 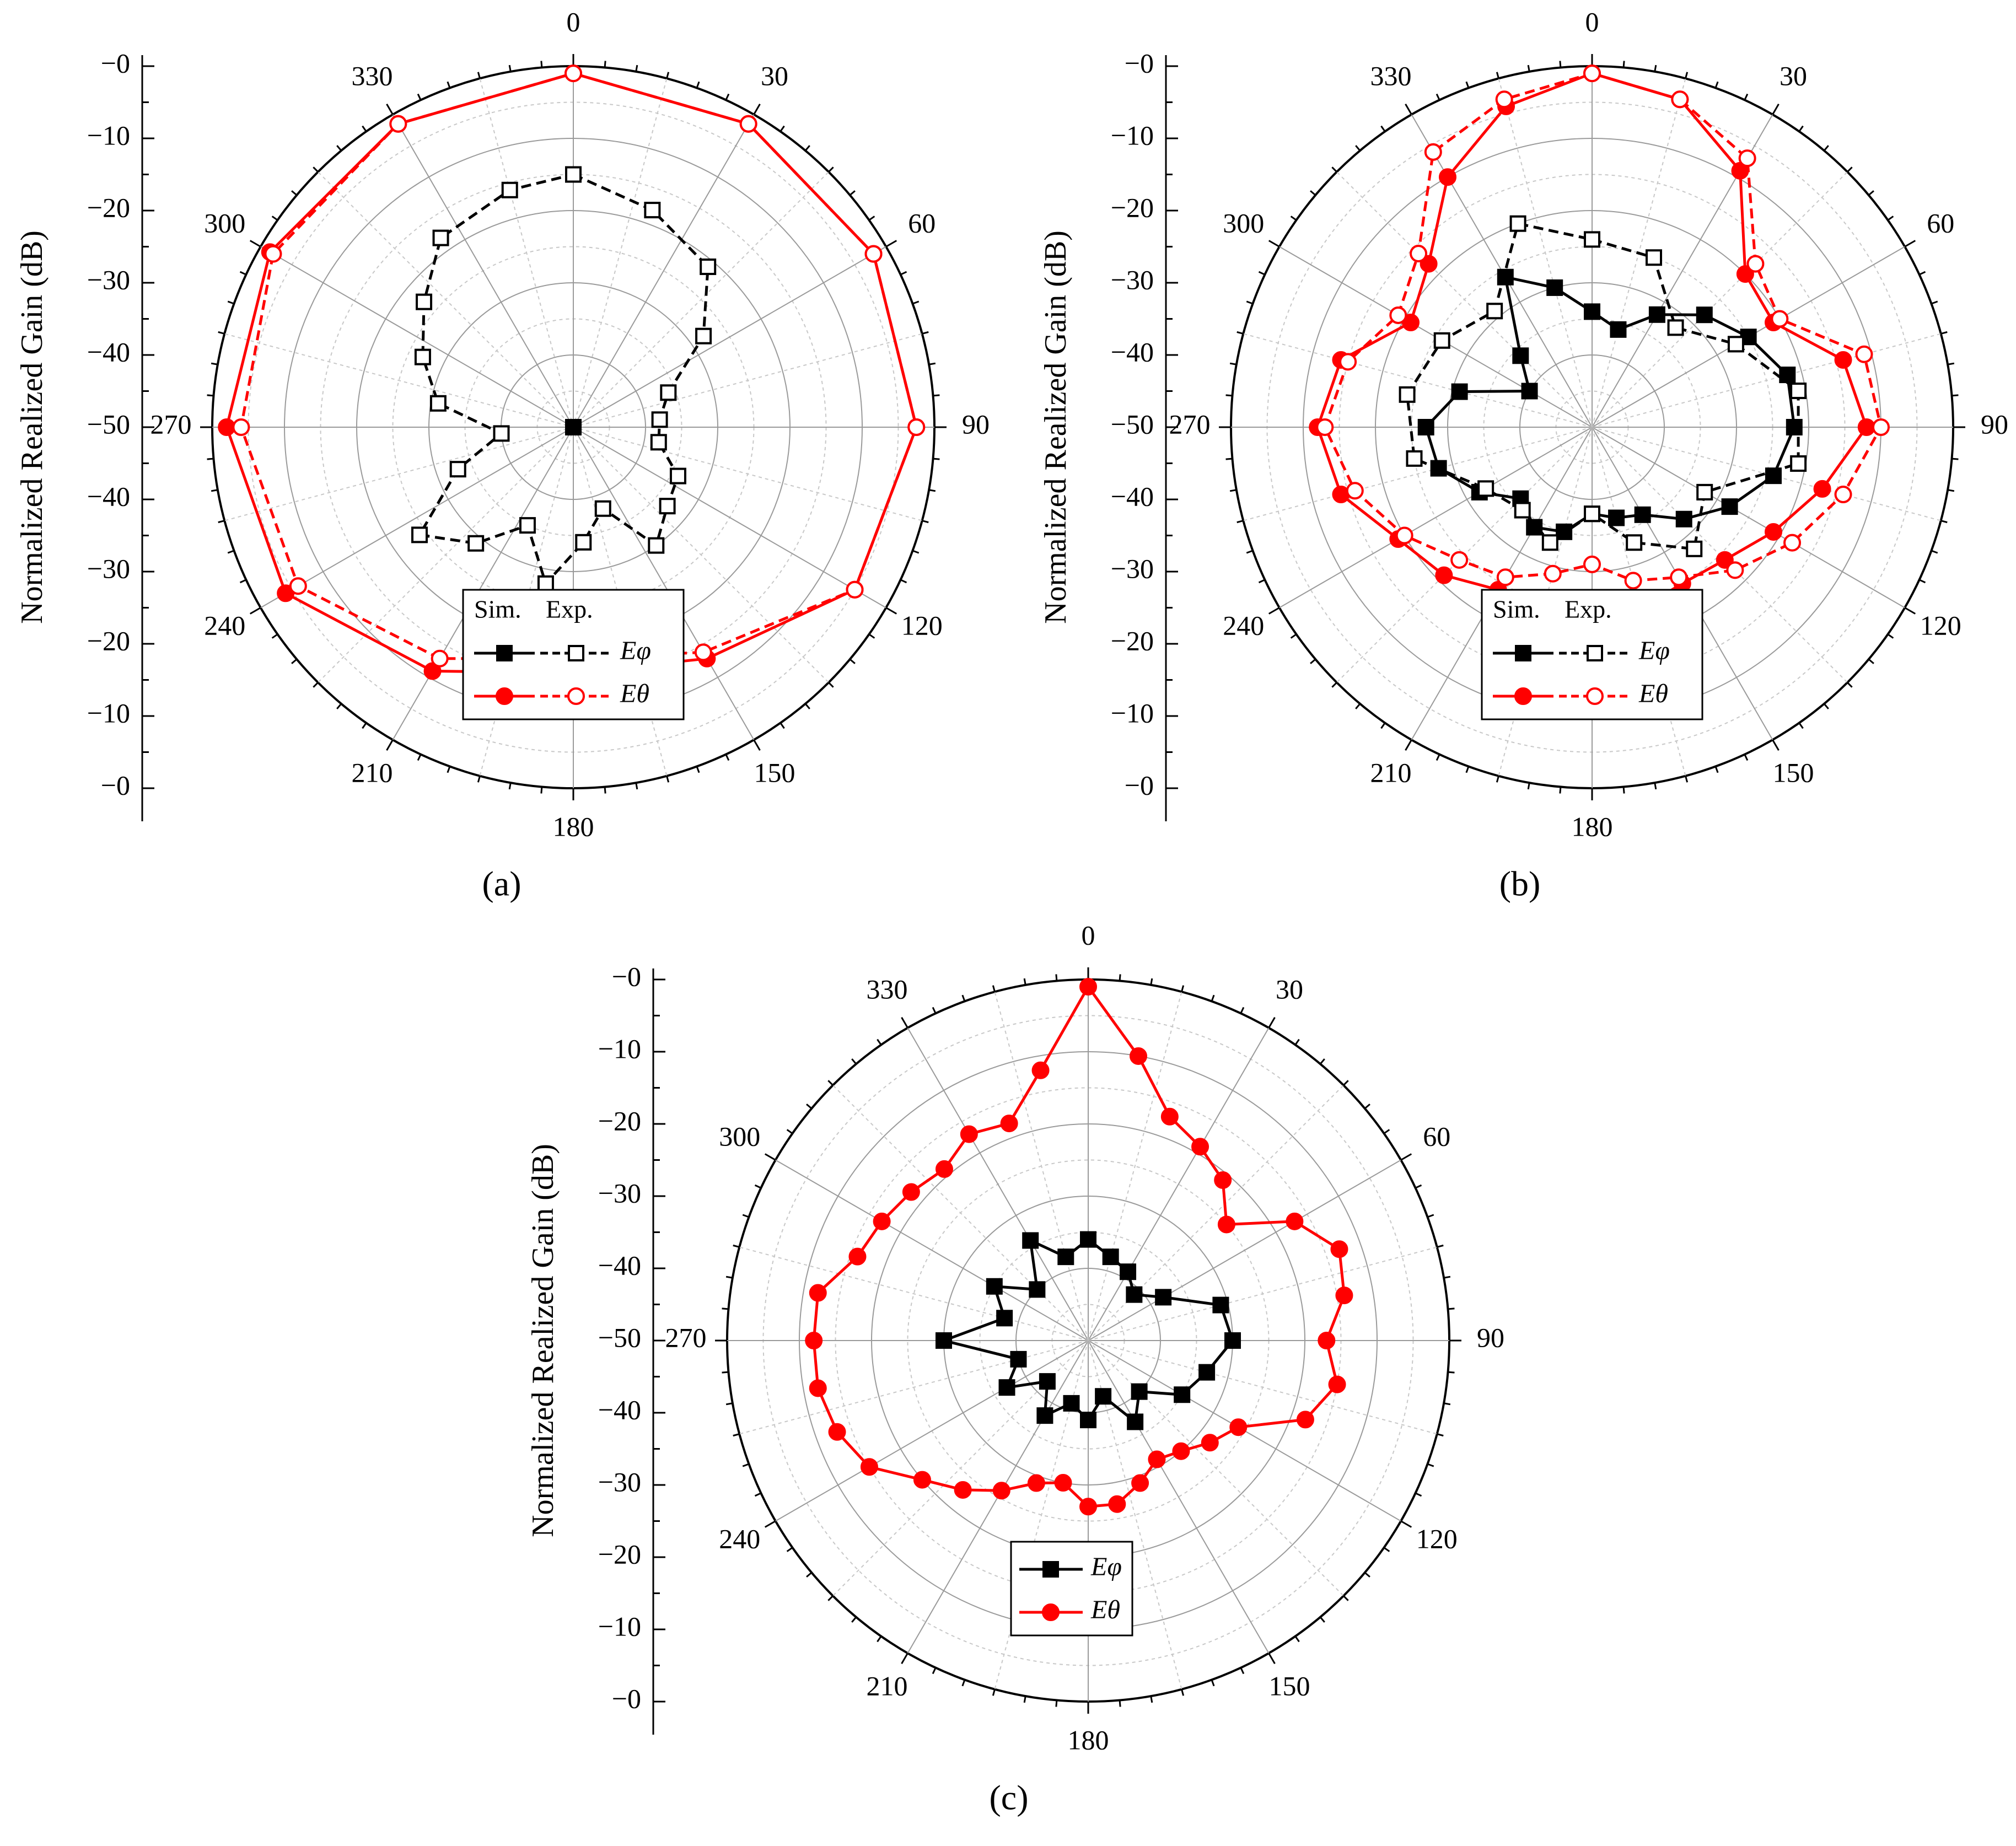 I want to click on radial-tick-label: −50, so click(x=619, y=1338).